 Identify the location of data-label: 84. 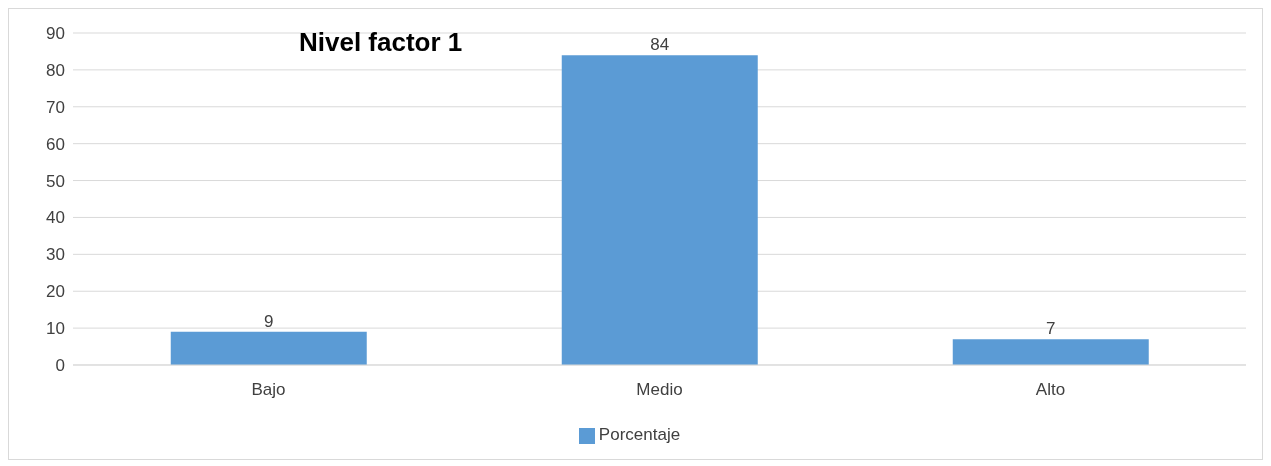
(660, 45).